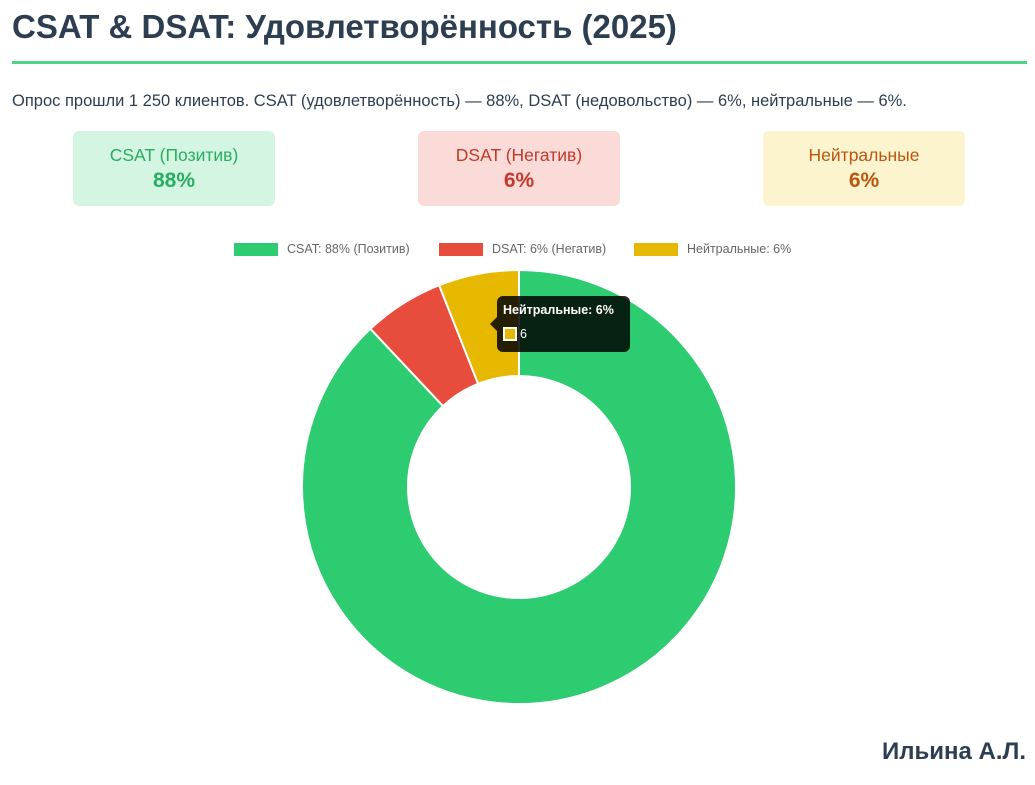  I want to click on tooltip-title: Нейтральные: 6%, so click(558, 310).